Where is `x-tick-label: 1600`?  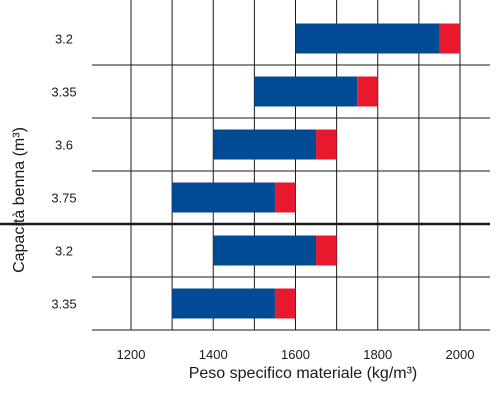 x-tick-label: 1600 is located at coordinates (295, 354).